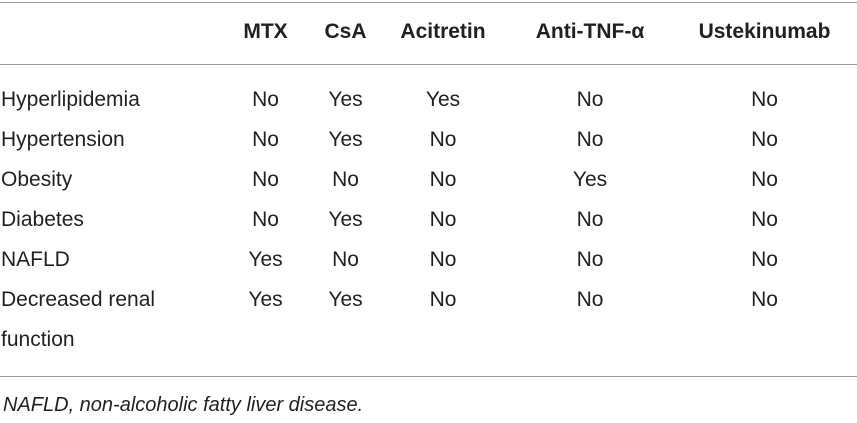 This screenshot has width=857, height=423. What do you see at coordinates (764, 31) in the screenshot?
I see `column-header-ustekinumab: Ustekinumab` at bounding box center [764, 31].